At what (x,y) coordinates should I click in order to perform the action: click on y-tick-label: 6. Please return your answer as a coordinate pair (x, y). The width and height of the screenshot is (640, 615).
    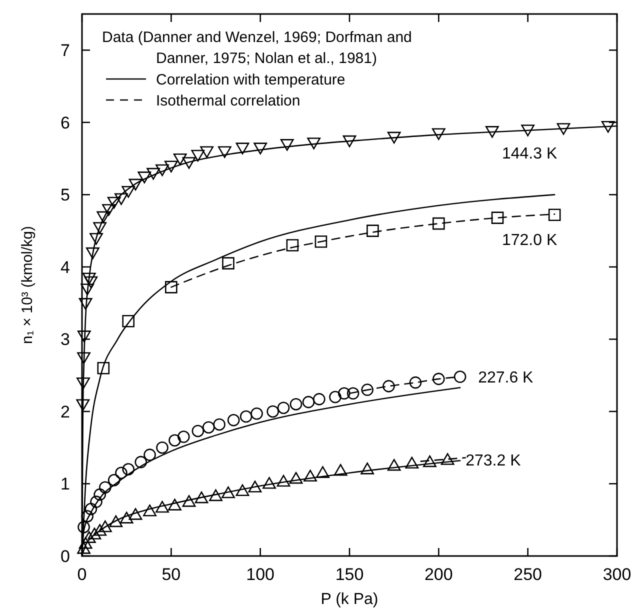
    Looking at the image, I should click on (65, 122).